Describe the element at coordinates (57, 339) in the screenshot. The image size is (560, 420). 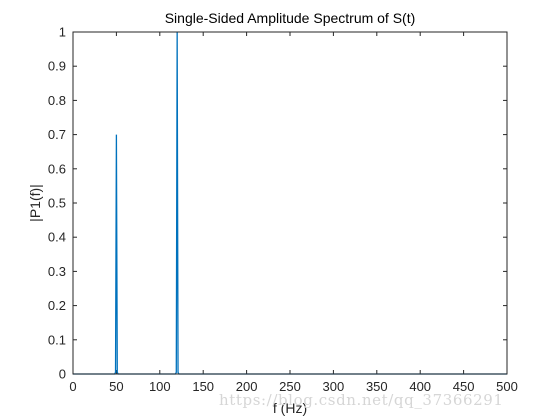
I see `y-tick-label: 0.1` at that location.